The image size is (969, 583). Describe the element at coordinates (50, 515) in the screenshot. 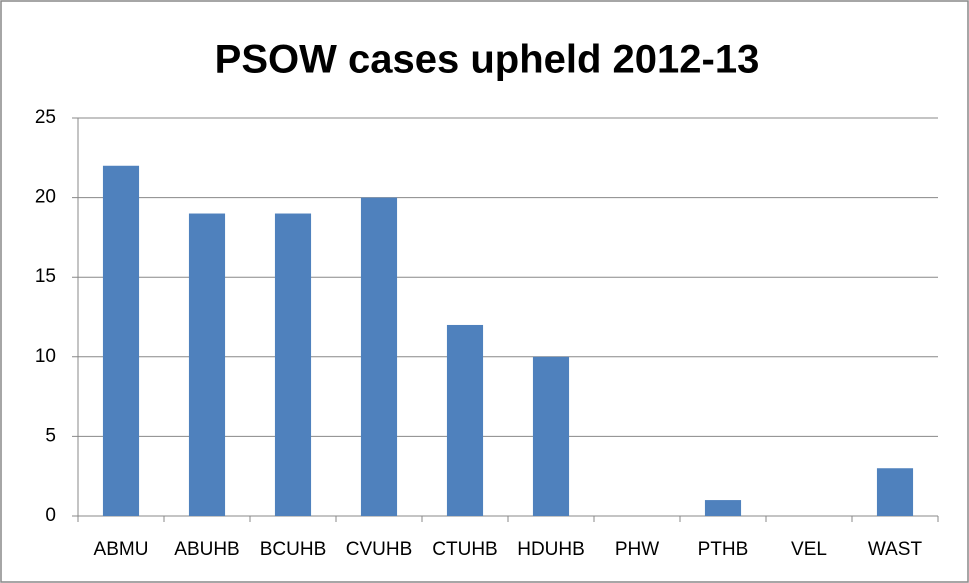

I see `y-tick-label: 0` at that location.